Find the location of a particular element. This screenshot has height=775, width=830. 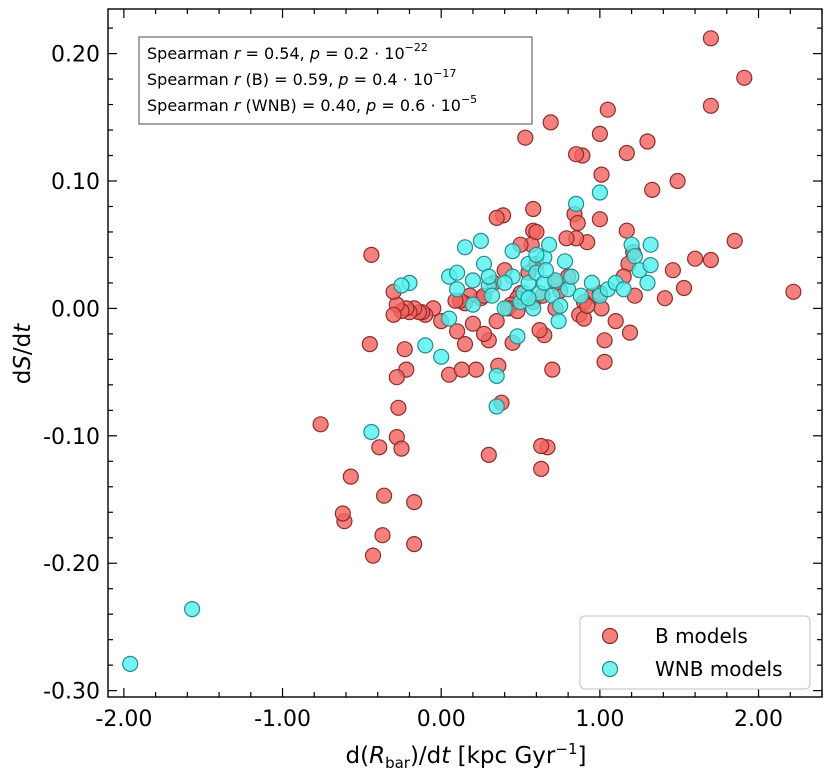

legend-box is located at coordinates (695, 652).